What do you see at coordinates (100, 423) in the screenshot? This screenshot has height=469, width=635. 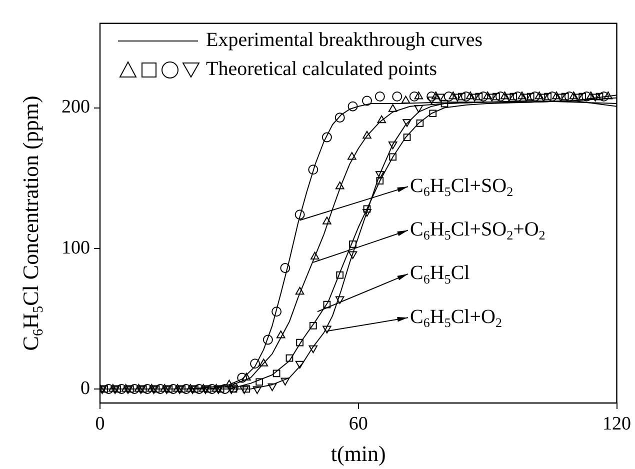 I see `x-tick-label: 0` at bounding box center [100, 423].